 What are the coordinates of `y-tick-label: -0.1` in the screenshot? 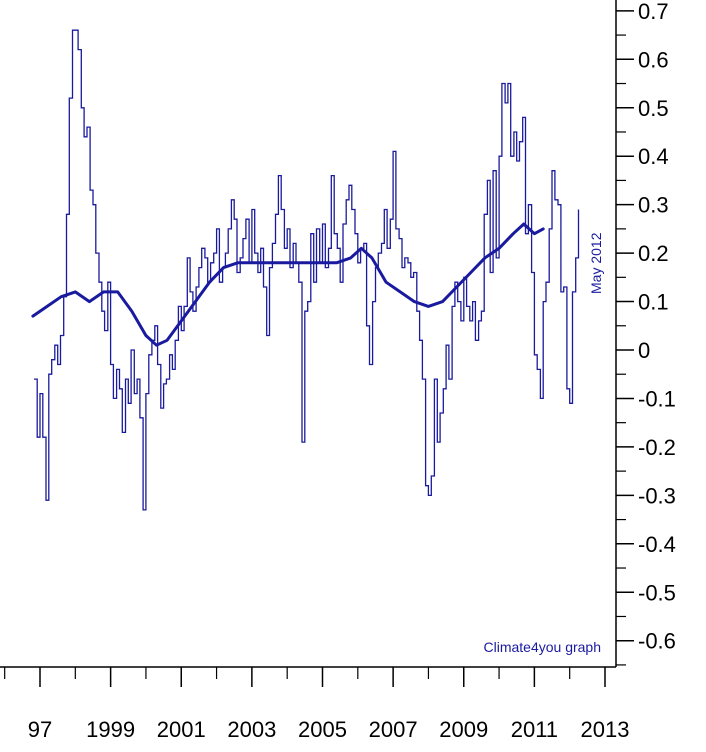 It's located at (657, 398).